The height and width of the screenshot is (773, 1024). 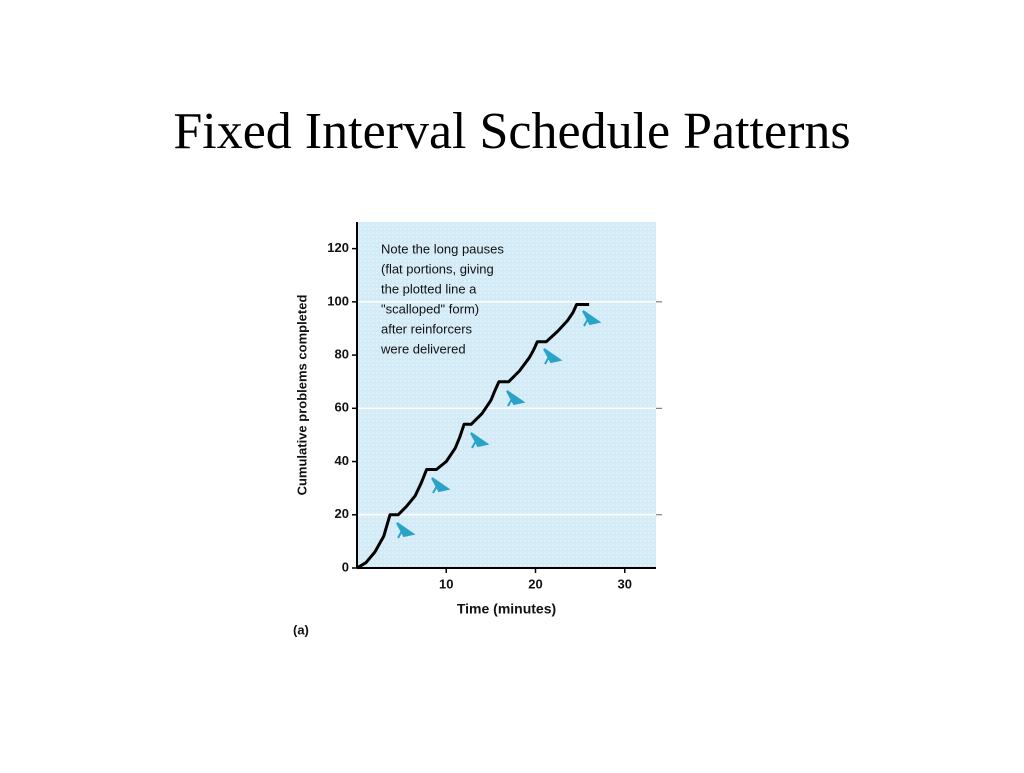 I want to click on panel-label: (a), so click(x=301, y=629).